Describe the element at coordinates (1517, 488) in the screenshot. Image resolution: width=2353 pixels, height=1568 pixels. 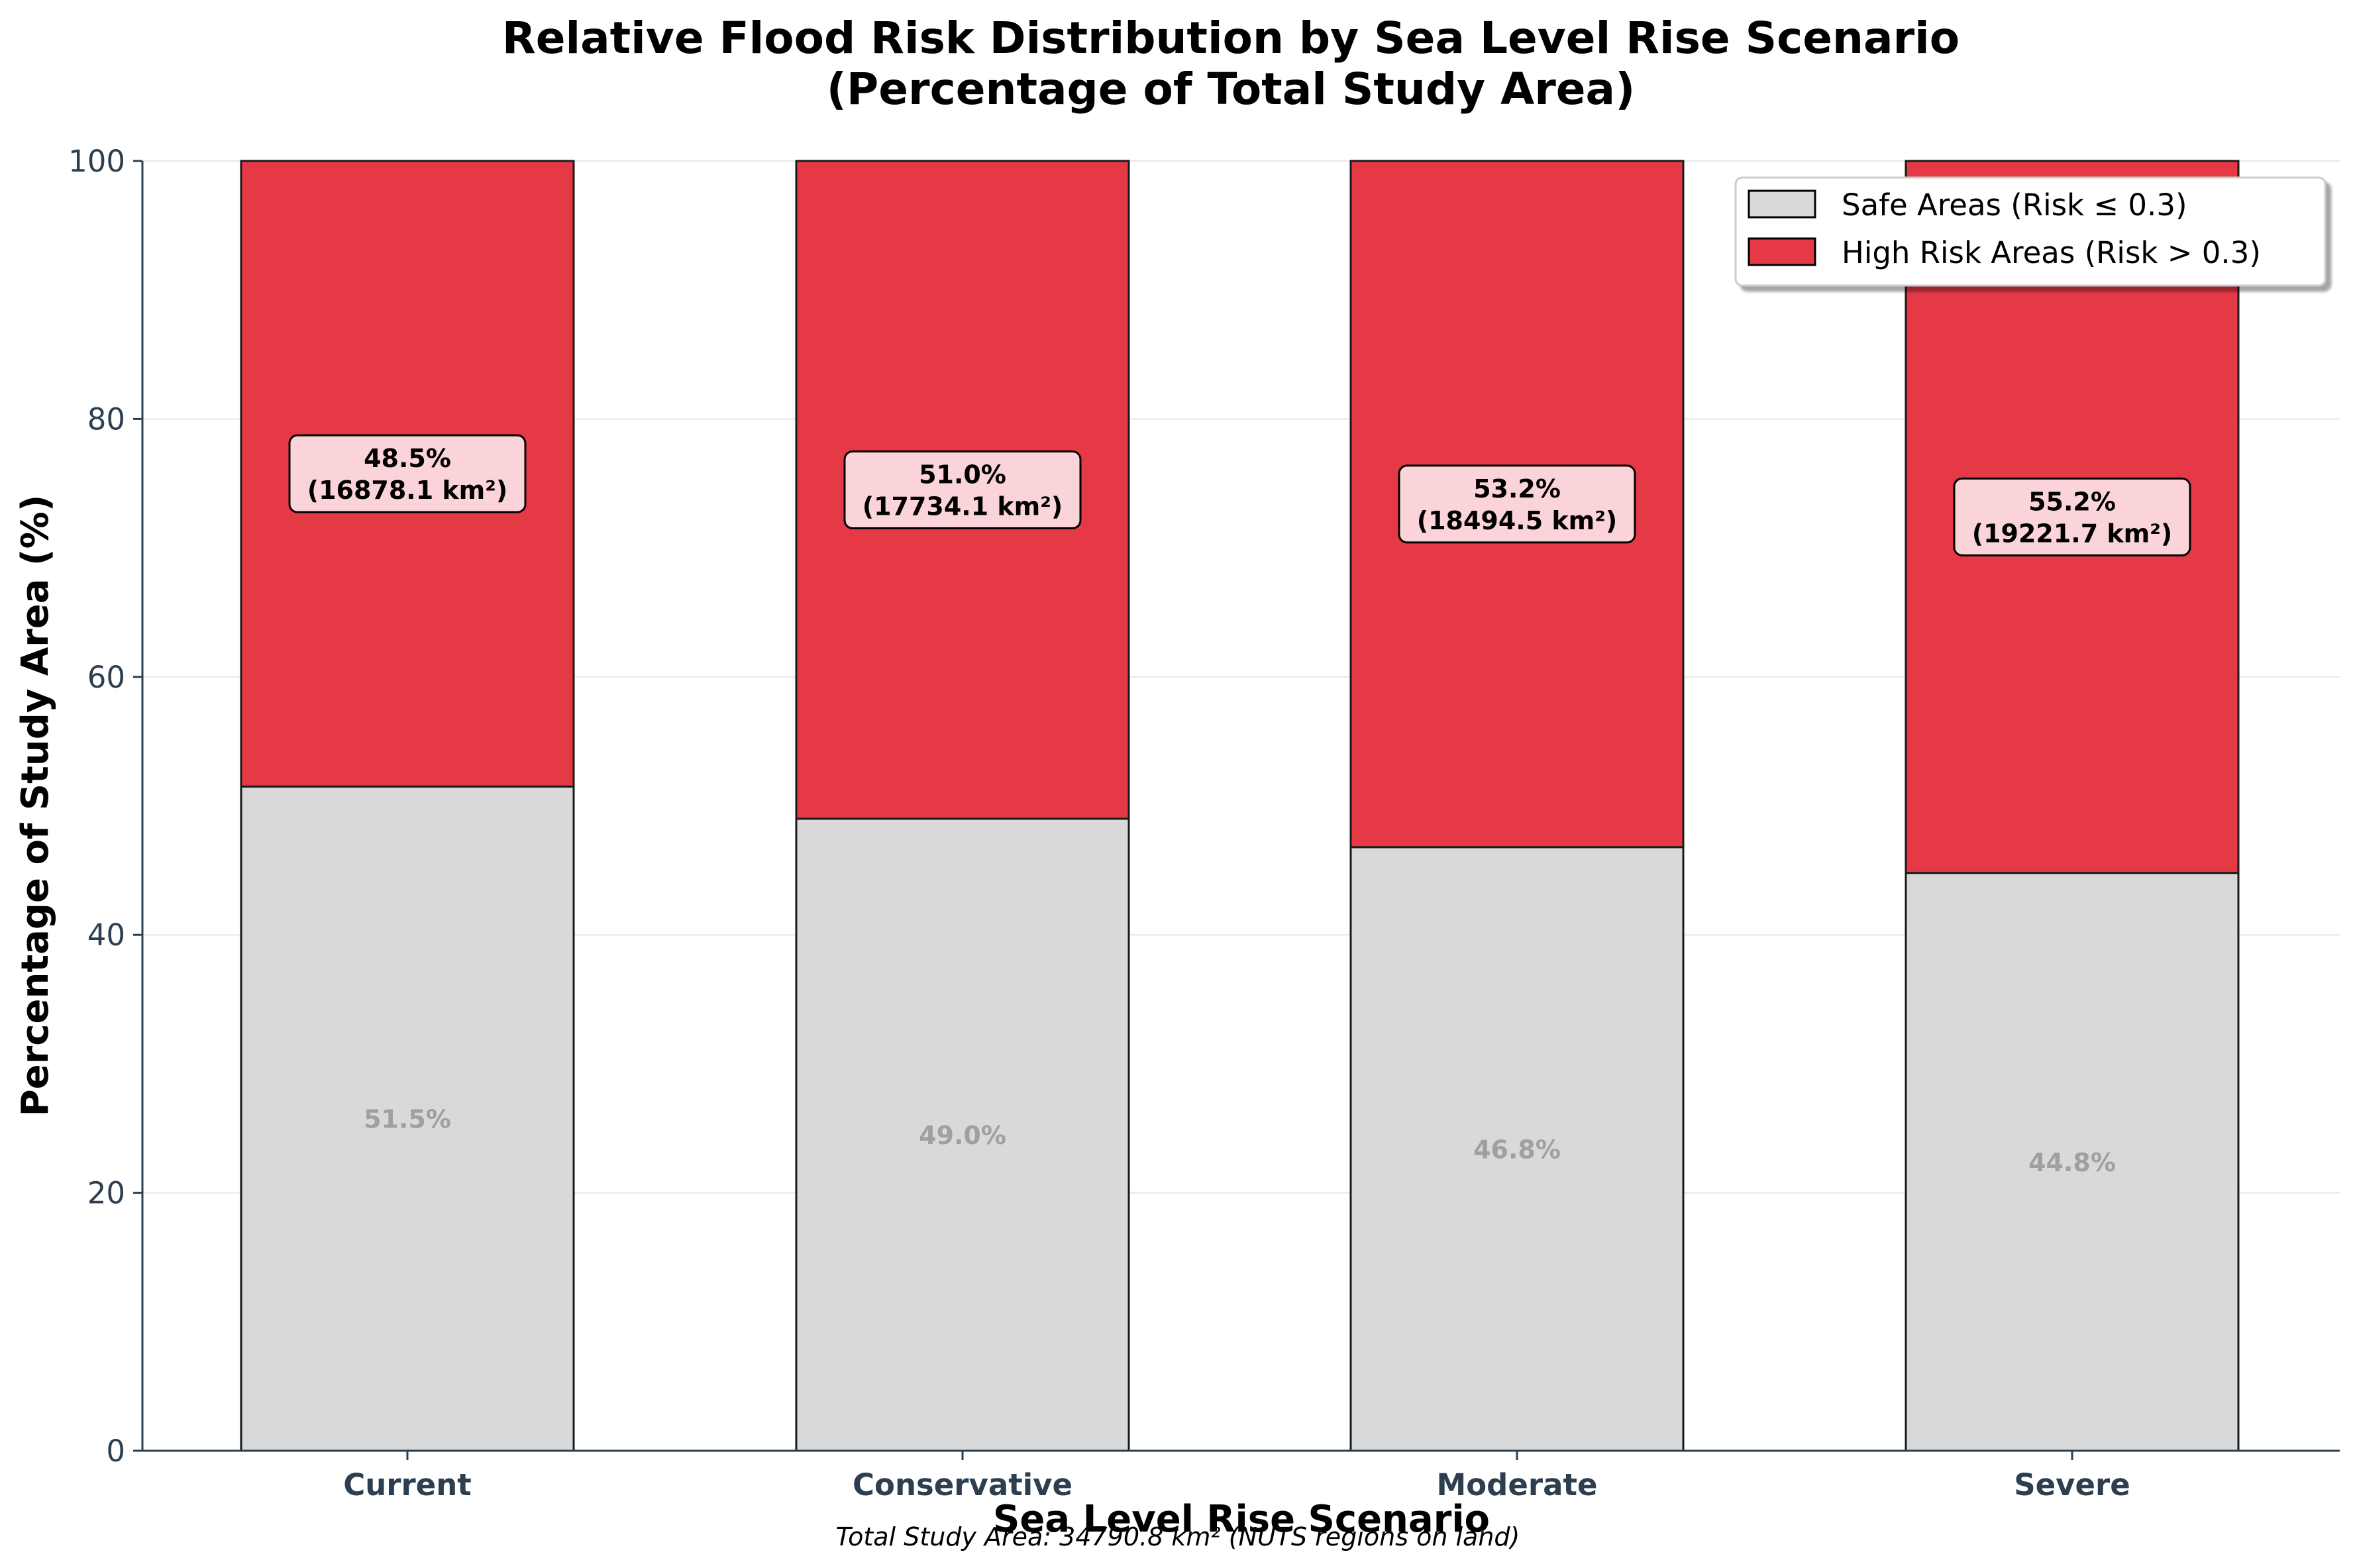
I see `high-risk-percent-label: 53.2%` at that location.